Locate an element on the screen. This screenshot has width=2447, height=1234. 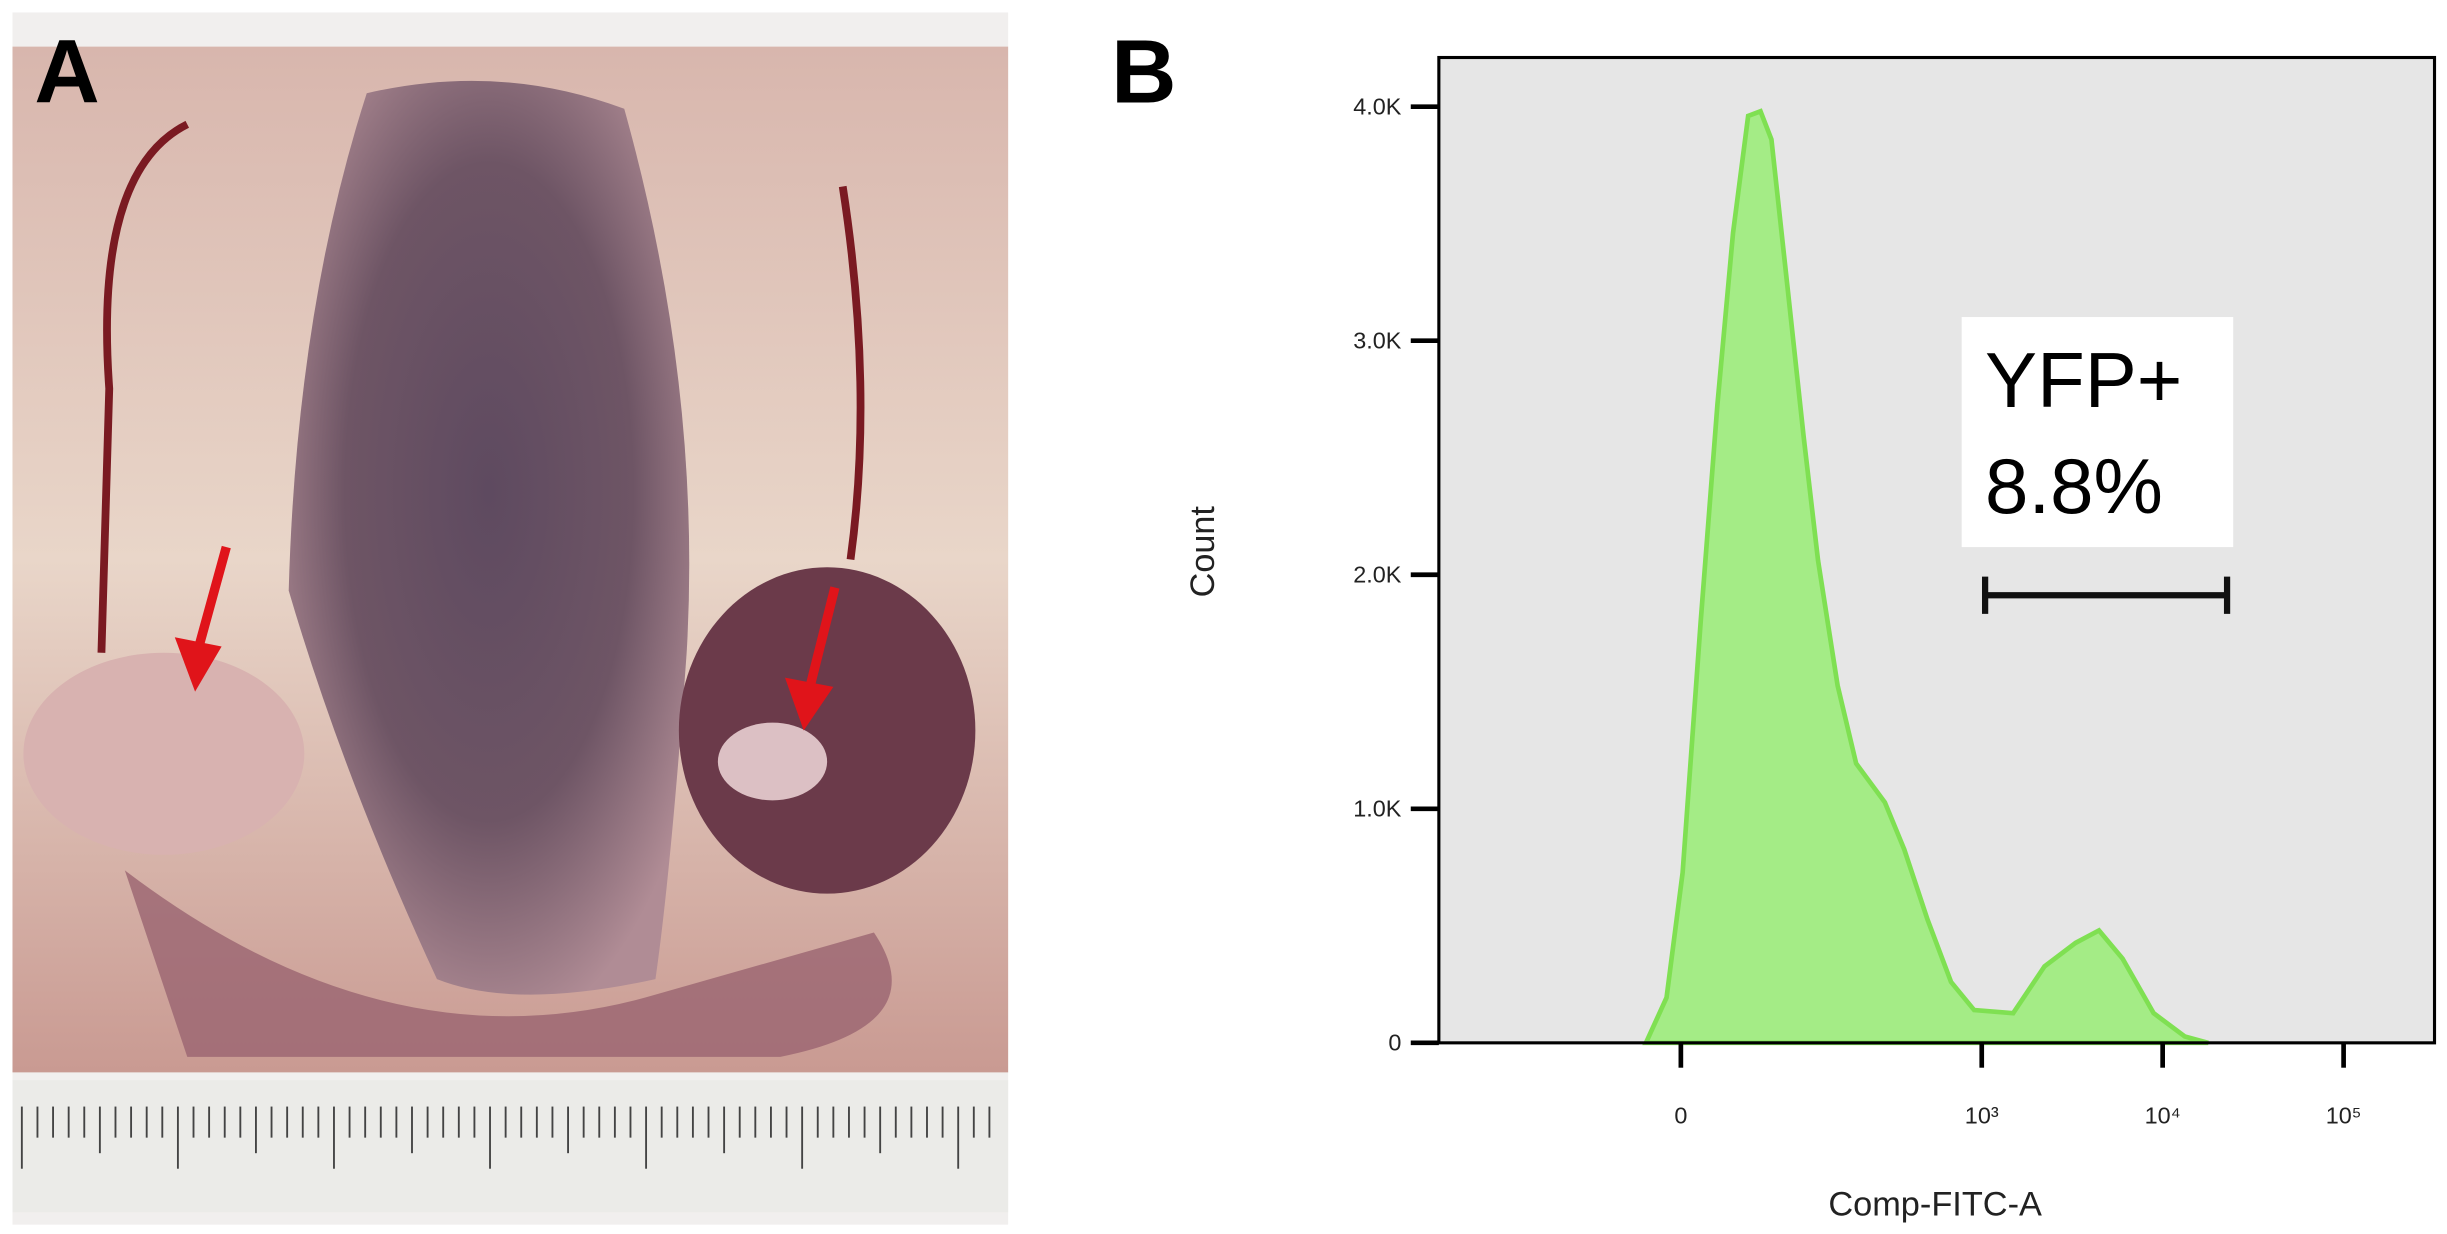
gate-value: 8.8% is located at coordinates (2074, 487).